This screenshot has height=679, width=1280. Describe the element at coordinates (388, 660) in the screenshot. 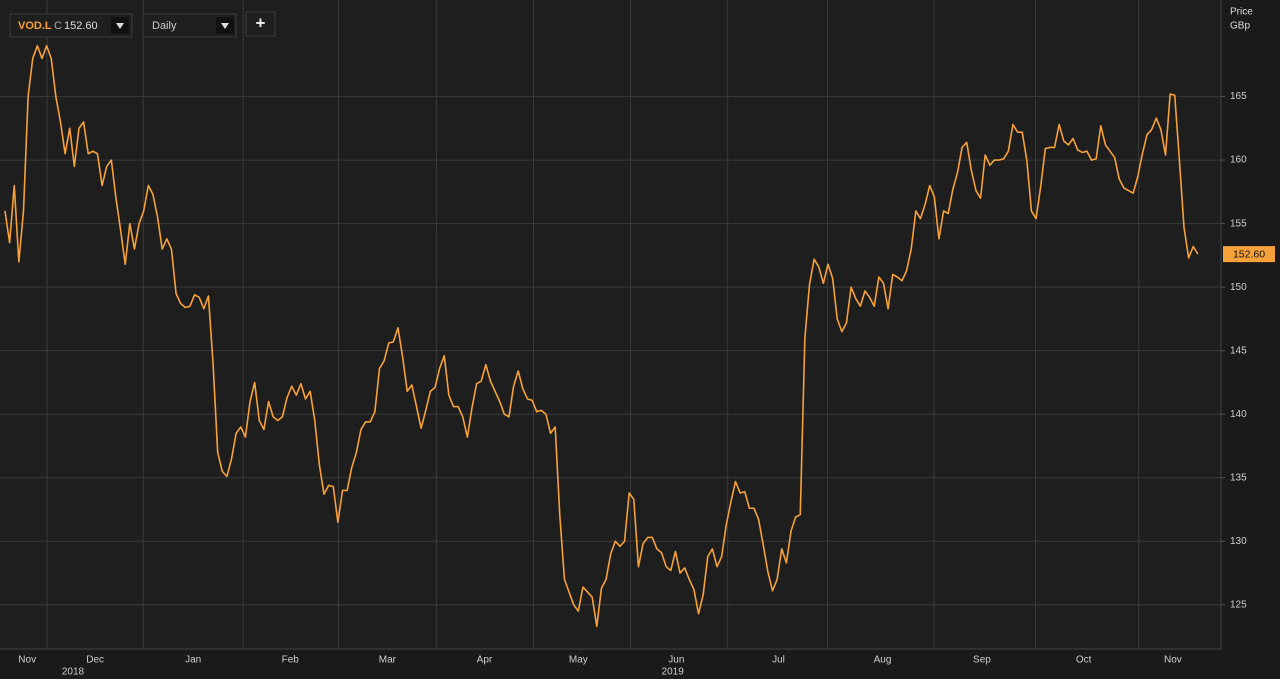

I see `x-tick-label: Mar` at that location.